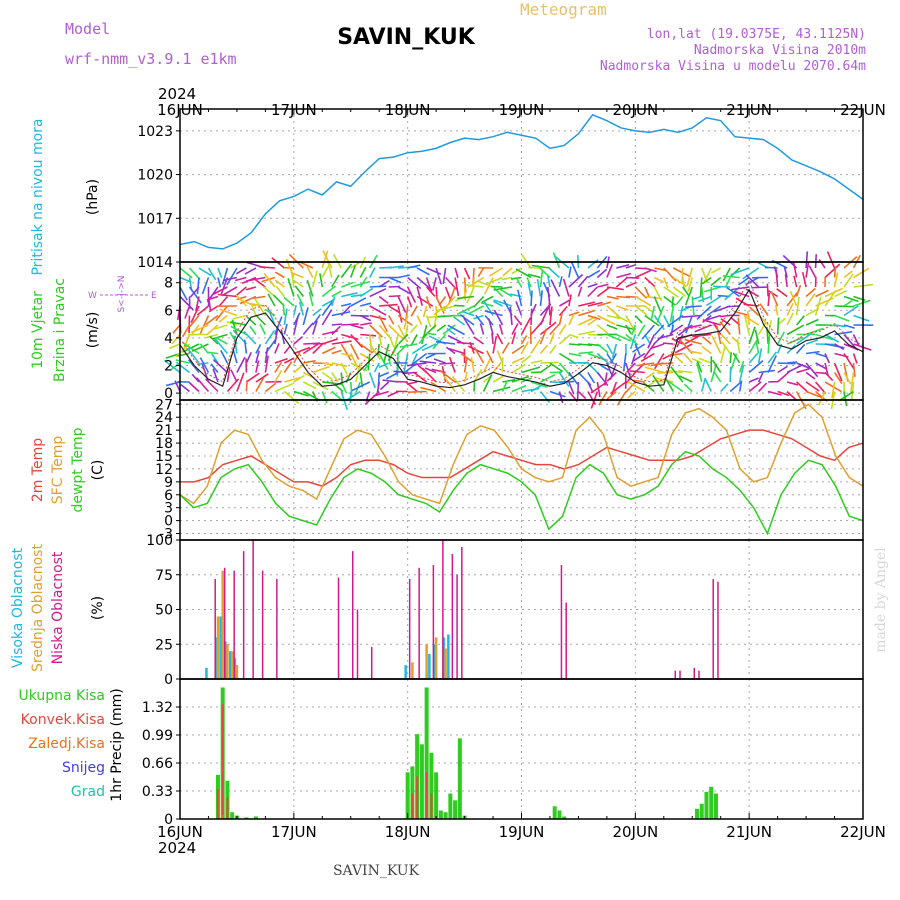  What do you see at coordinates (749, 832) in the screenshot?
I see `bottom-day-label: 21JUN` at bounding box center [749, 832].